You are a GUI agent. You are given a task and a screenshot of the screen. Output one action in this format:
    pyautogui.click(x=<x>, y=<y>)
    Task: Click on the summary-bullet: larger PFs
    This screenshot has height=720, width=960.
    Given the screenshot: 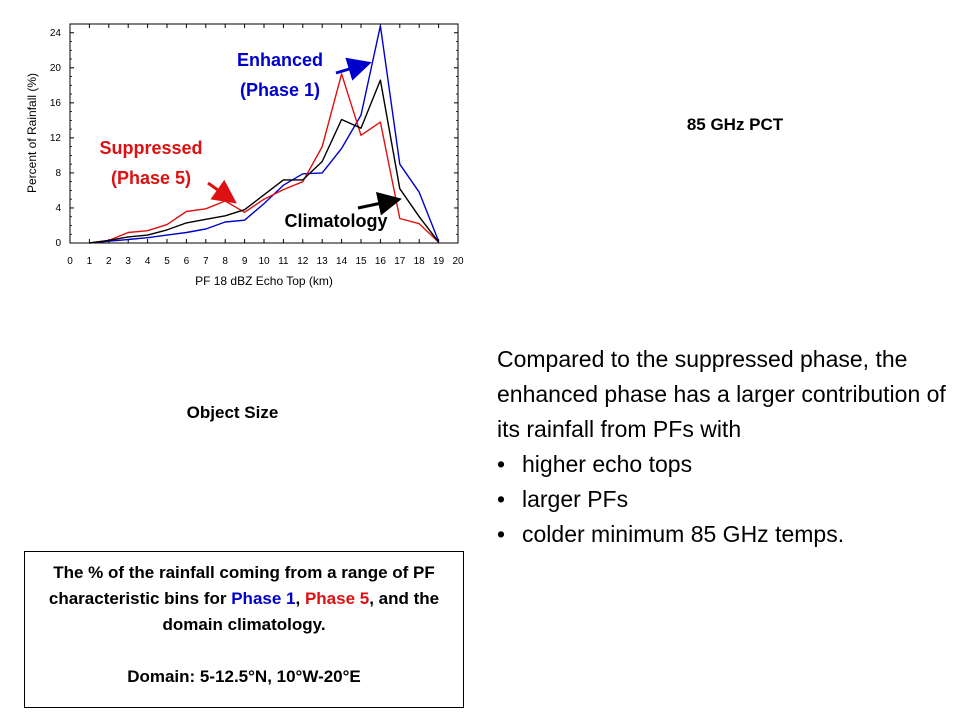 What is the action you would take?
    pyautogui.click(x=722, y=499)
    